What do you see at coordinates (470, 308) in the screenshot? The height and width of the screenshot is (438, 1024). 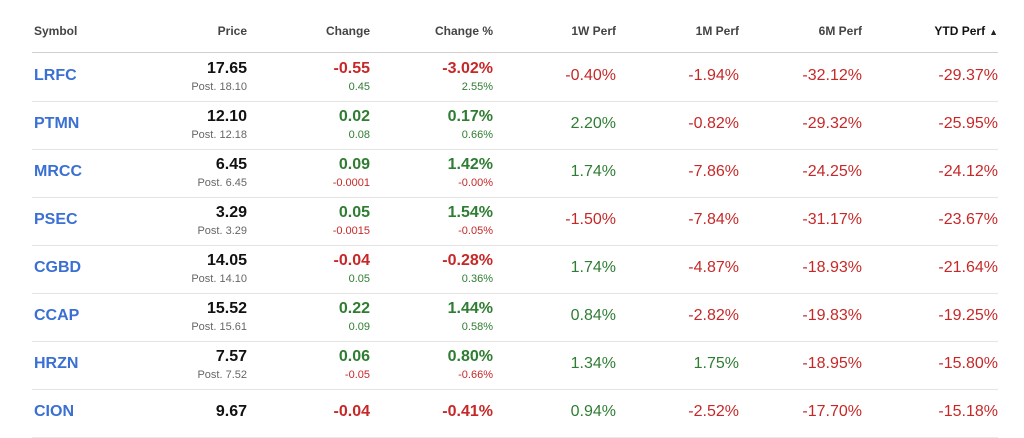 I see `change-percent-value: 1.44%` at bounding box center [470, 308].